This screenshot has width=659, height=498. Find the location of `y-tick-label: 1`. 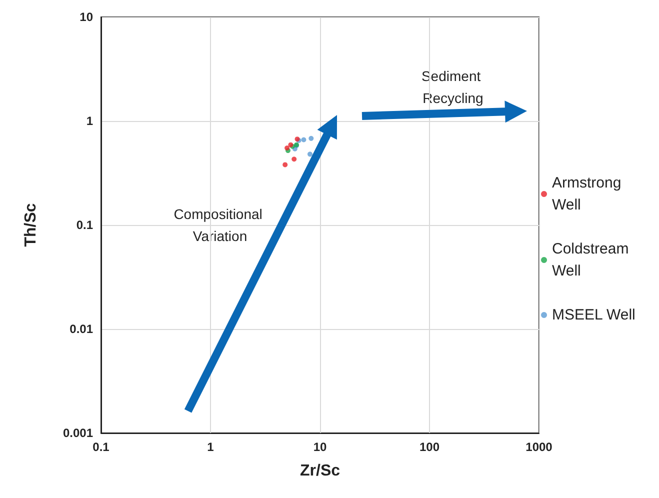

y-tick-label: 1 is located at coordinates (90, 121).